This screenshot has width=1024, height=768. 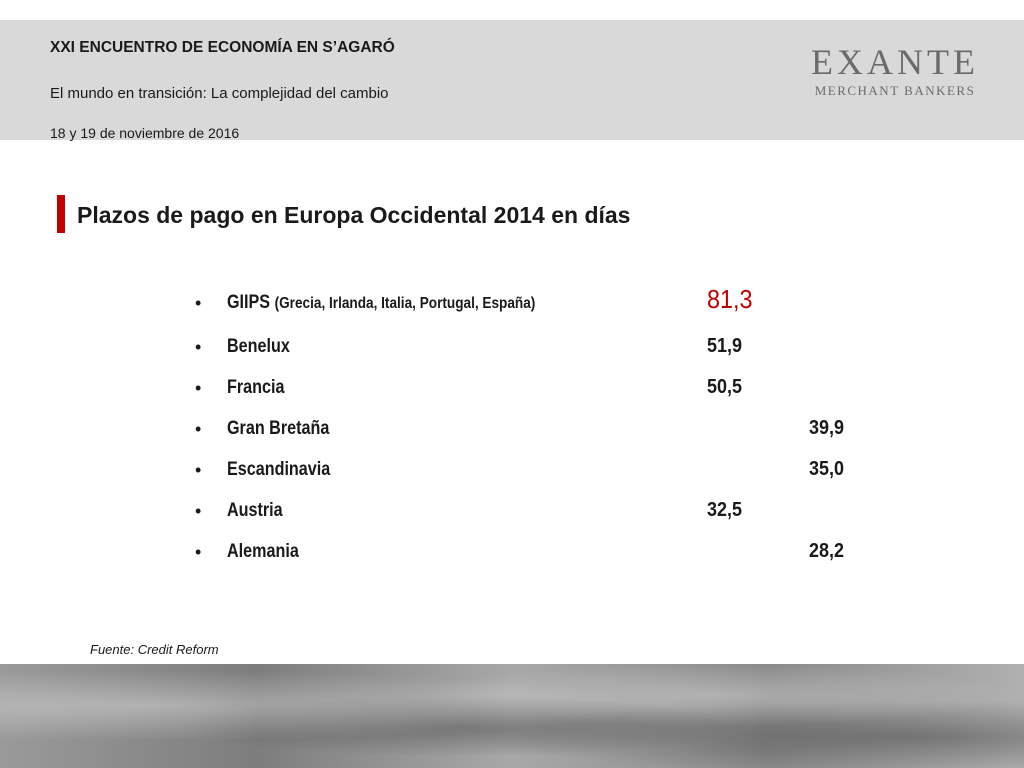 I want to click on list-item: • Austria 32,5, so click(x=545, y=514).